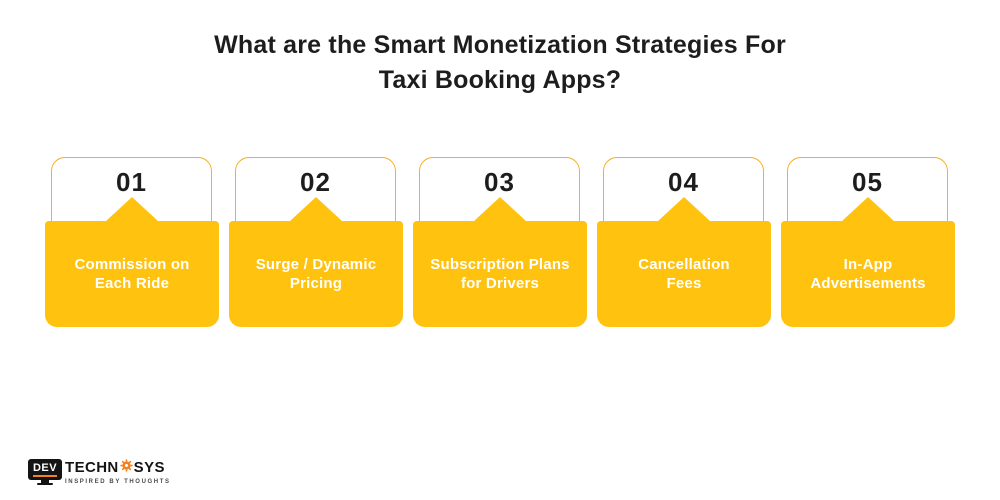 The width and height of the screenshot is (1000, 500). What do you see at coordinates (92, 467) in the screenshot?
I see `logo-brand-left: TECHN` at bounding box center [92, 467].